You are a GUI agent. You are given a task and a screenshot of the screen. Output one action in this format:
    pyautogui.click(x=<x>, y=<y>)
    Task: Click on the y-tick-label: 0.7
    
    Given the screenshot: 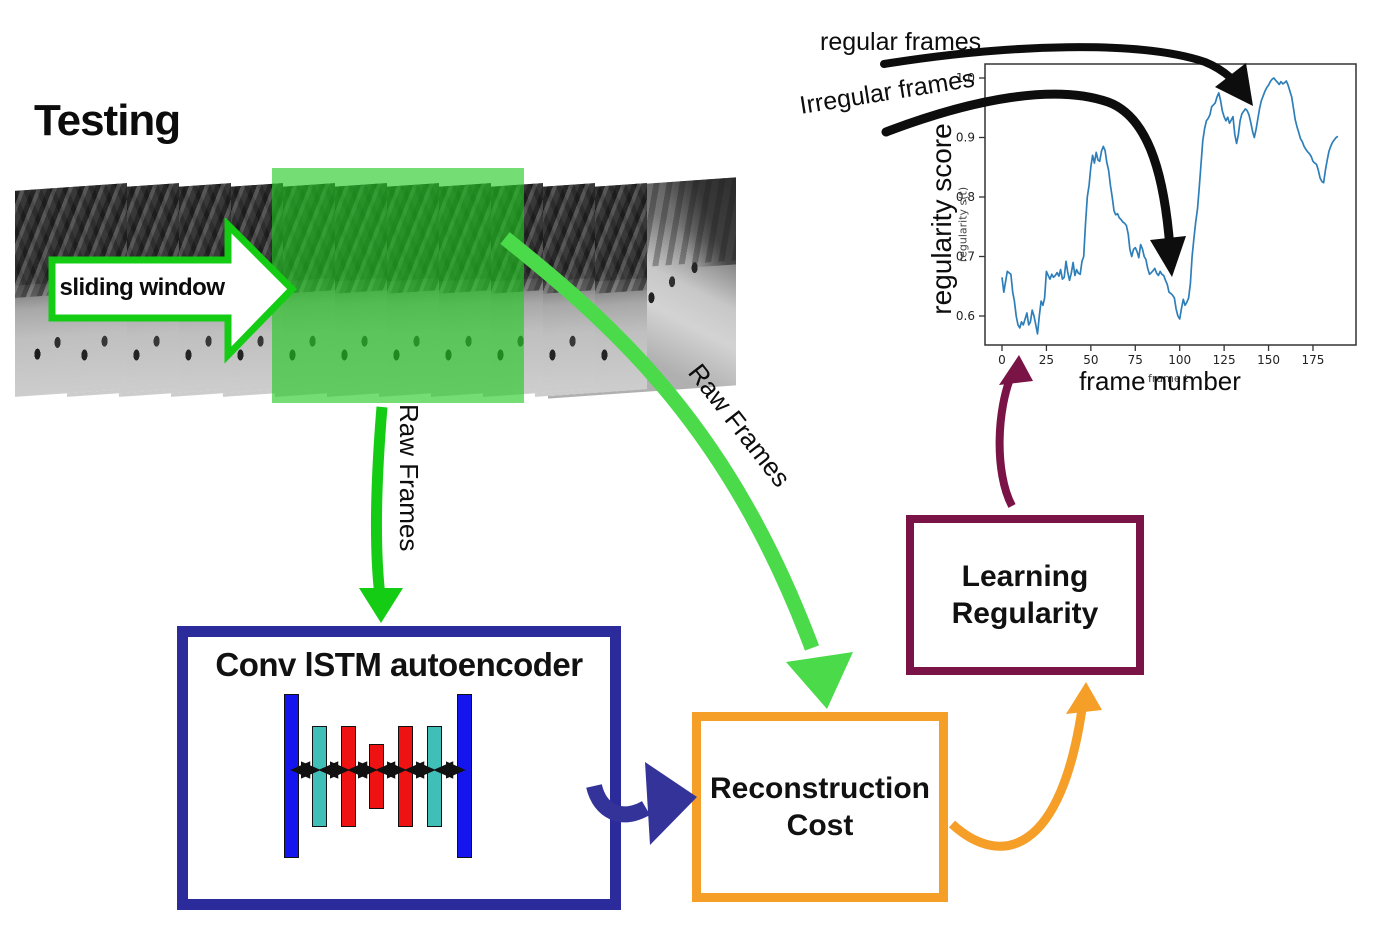 What is the action you would take?
    pyautogui.click(x=965, y=257)
    